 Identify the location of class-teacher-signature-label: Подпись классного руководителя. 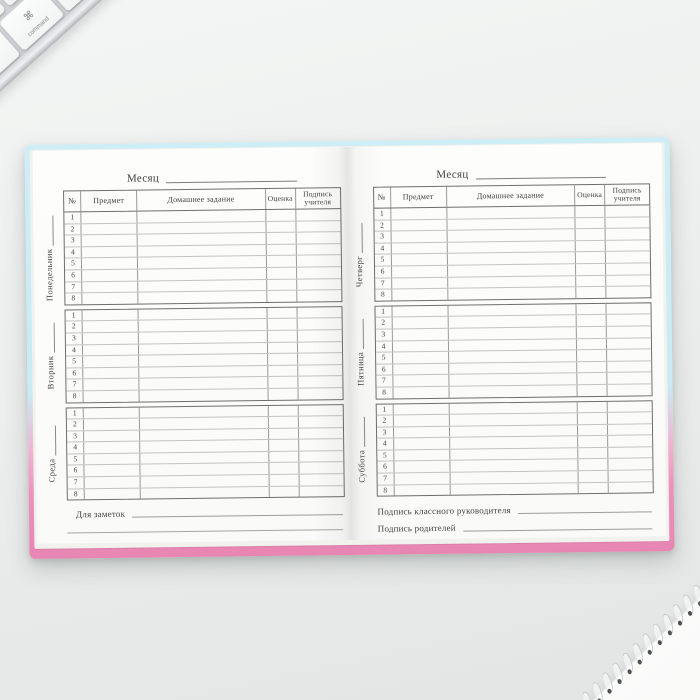
(444, 511).